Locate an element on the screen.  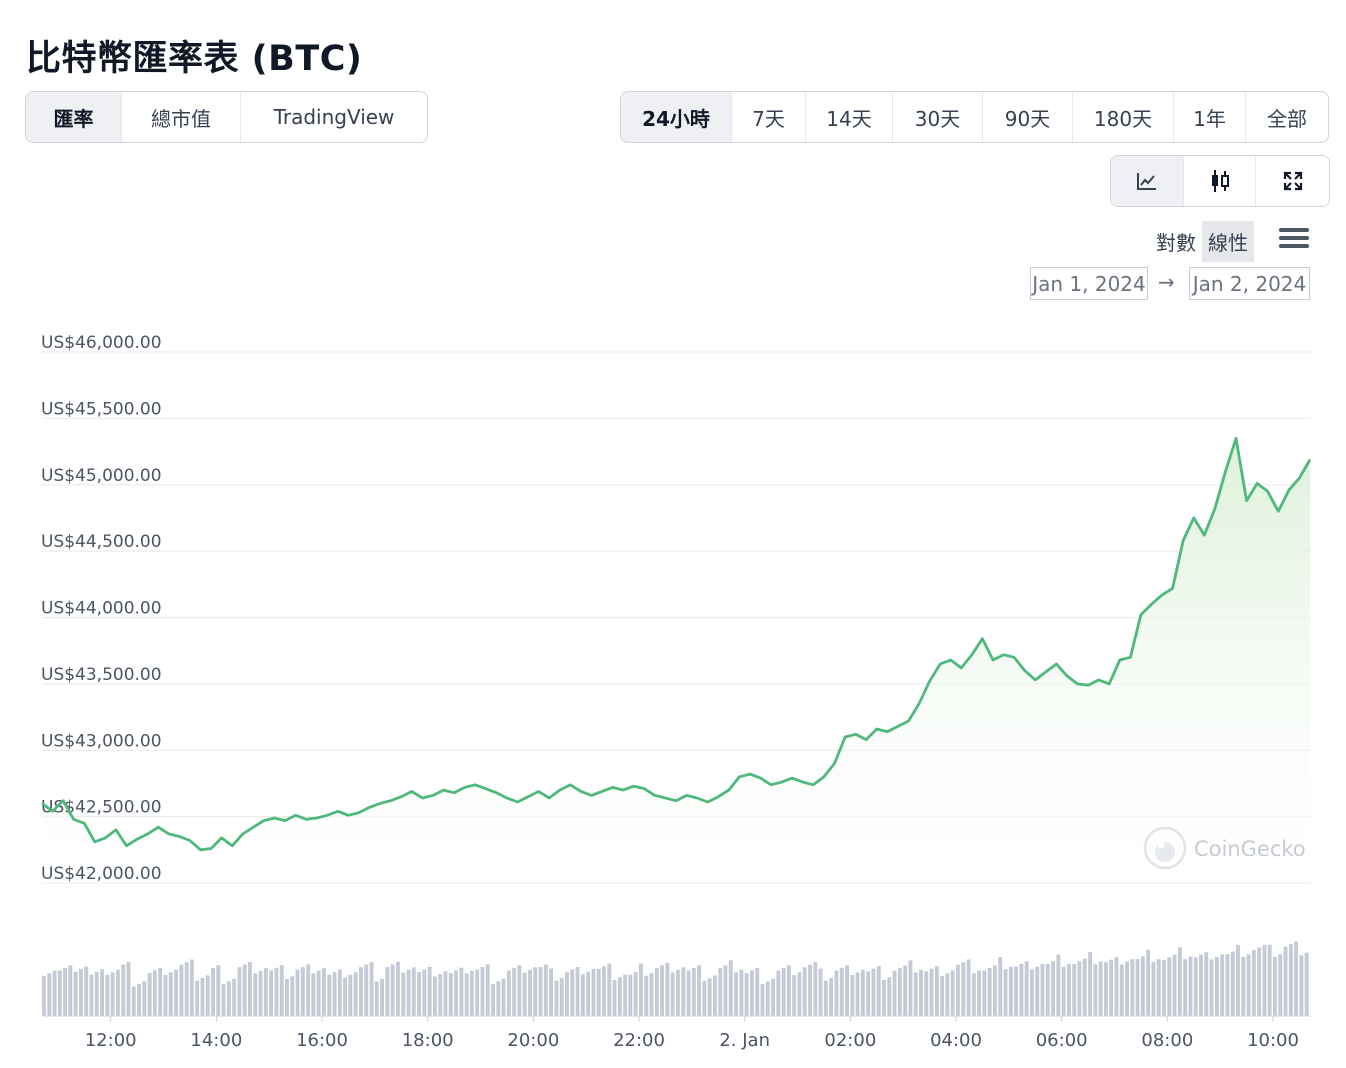
hamburger-menu-icon is located at coordinates (1294, 239).